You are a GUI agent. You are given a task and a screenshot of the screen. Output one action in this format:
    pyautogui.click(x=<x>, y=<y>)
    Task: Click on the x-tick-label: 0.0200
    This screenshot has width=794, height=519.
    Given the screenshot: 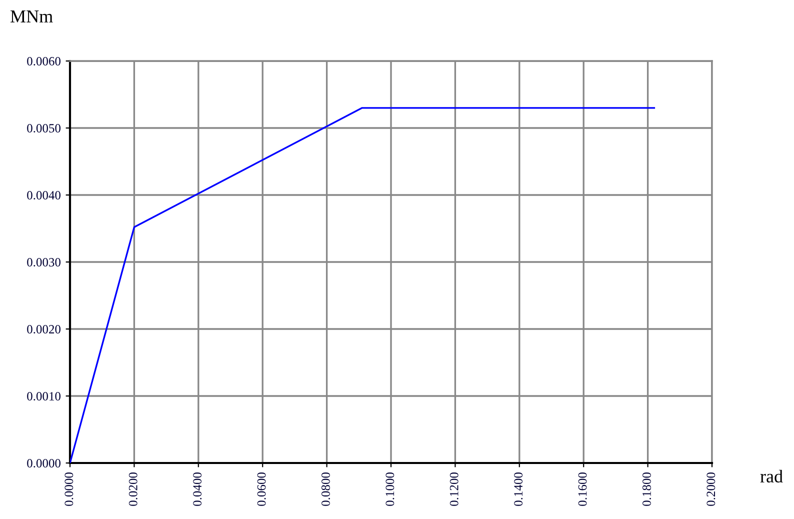 What is the action you would take?
    pyautogui.click(x=133, y=489)
    